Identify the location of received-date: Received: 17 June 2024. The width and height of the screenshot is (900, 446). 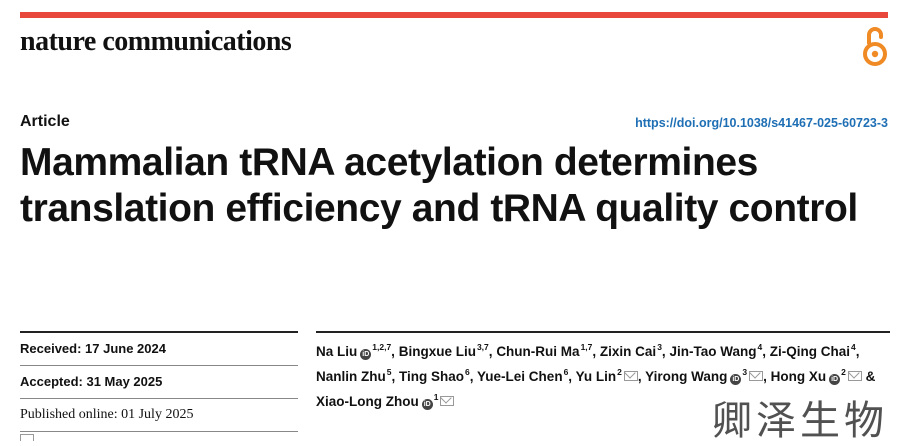
(93, 348).